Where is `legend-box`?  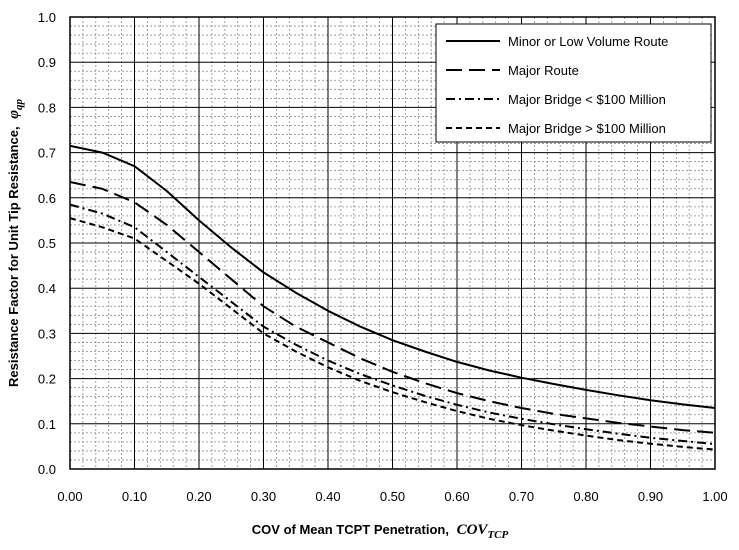
legend-box is located at coordinates (573, 83).